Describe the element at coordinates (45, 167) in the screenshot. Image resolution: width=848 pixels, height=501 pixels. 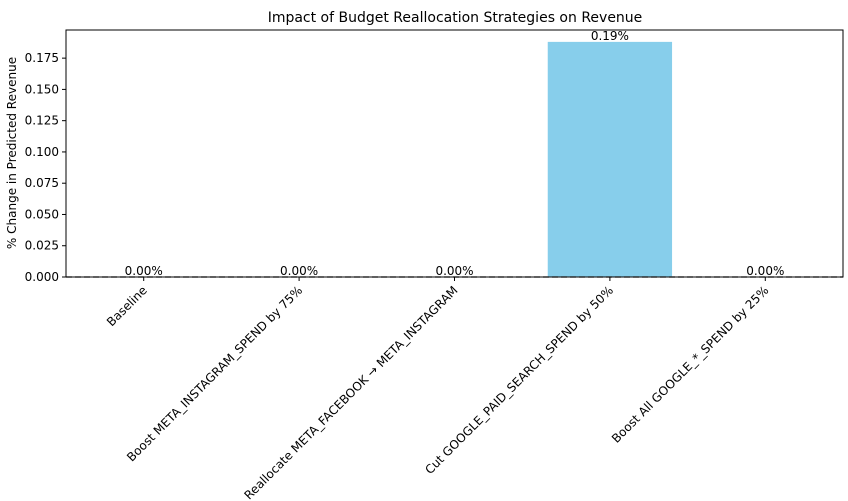
I see `y-axis-ticks: 0.000 0.025 0.050 0.075 0.100 0.125 0.150 0.175` at that location.